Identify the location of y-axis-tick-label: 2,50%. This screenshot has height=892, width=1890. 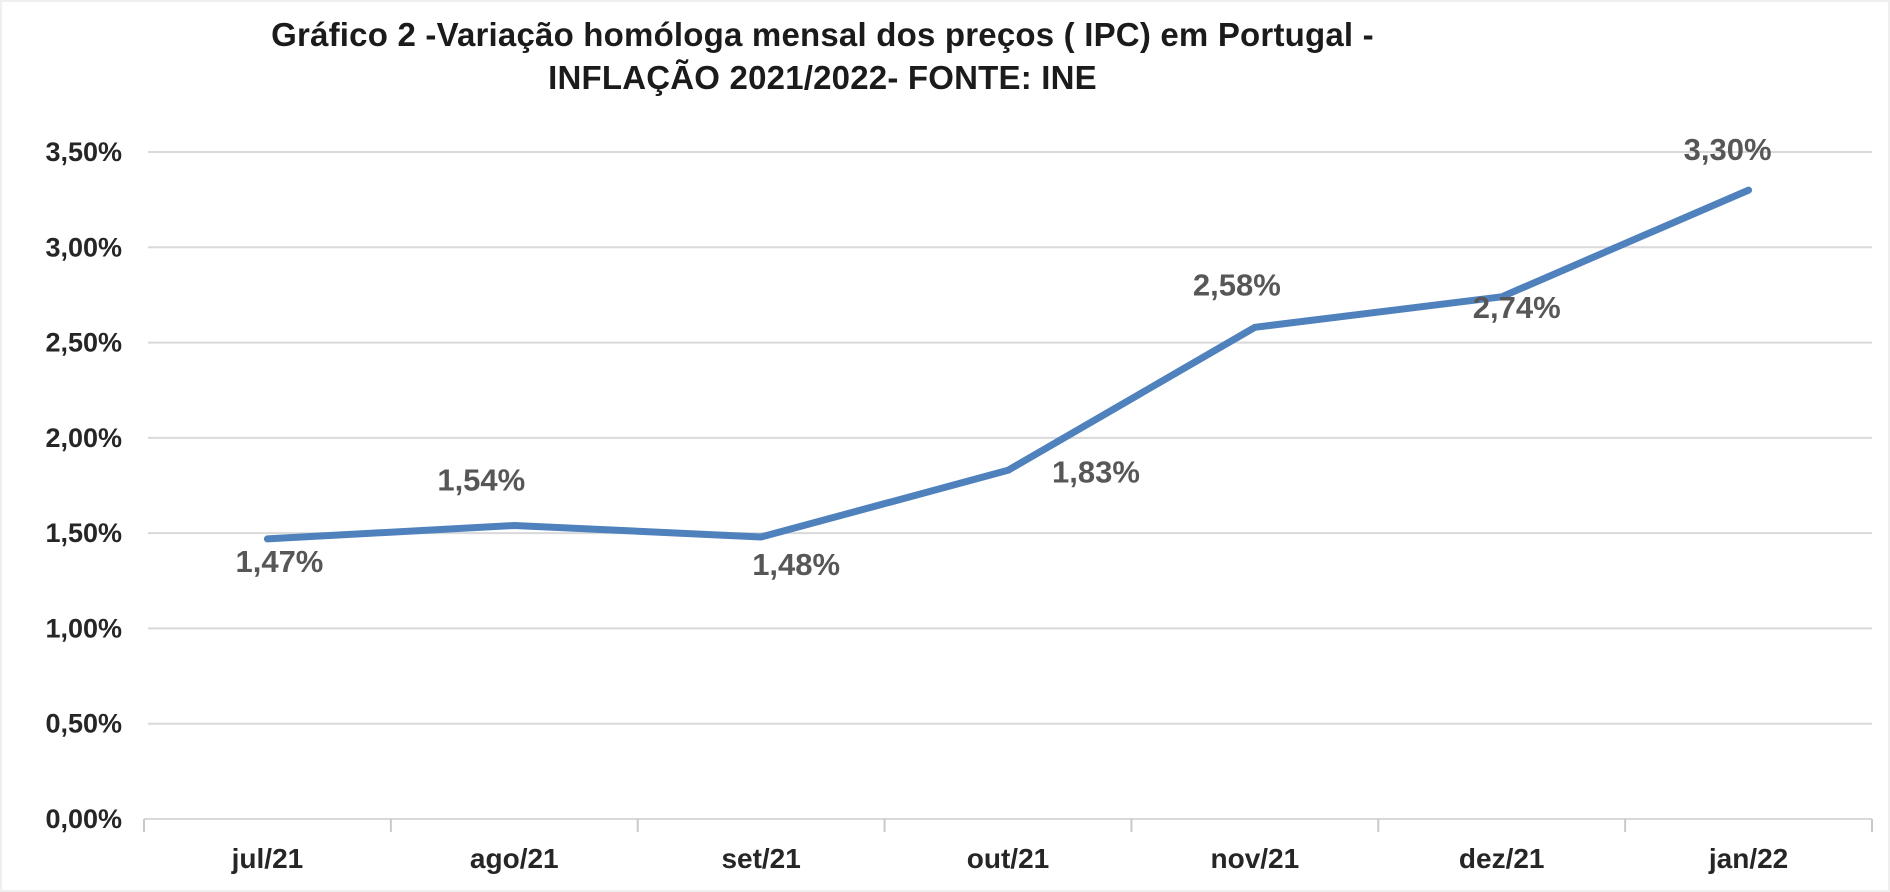
(83, 343).